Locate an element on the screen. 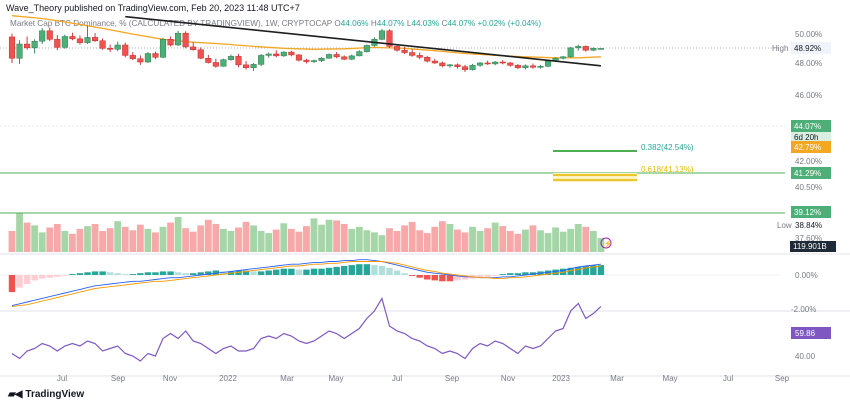 This screenshot has height=407, width=850. volume-tag-bg is located at coordinates (813, 246).